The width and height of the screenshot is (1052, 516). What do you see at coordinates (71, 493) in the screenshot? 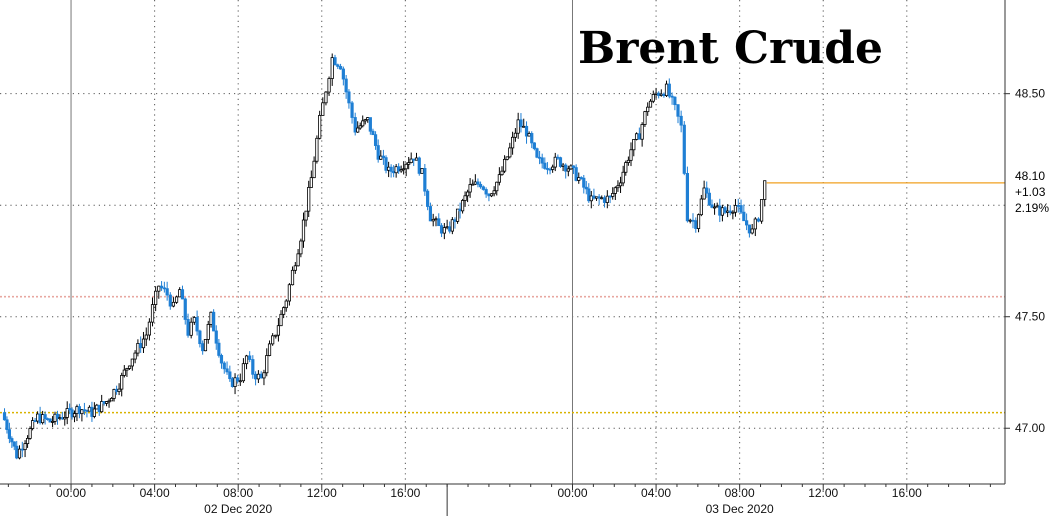
I see `x-tick-label: 00:00` at bounding box center [71, 493].